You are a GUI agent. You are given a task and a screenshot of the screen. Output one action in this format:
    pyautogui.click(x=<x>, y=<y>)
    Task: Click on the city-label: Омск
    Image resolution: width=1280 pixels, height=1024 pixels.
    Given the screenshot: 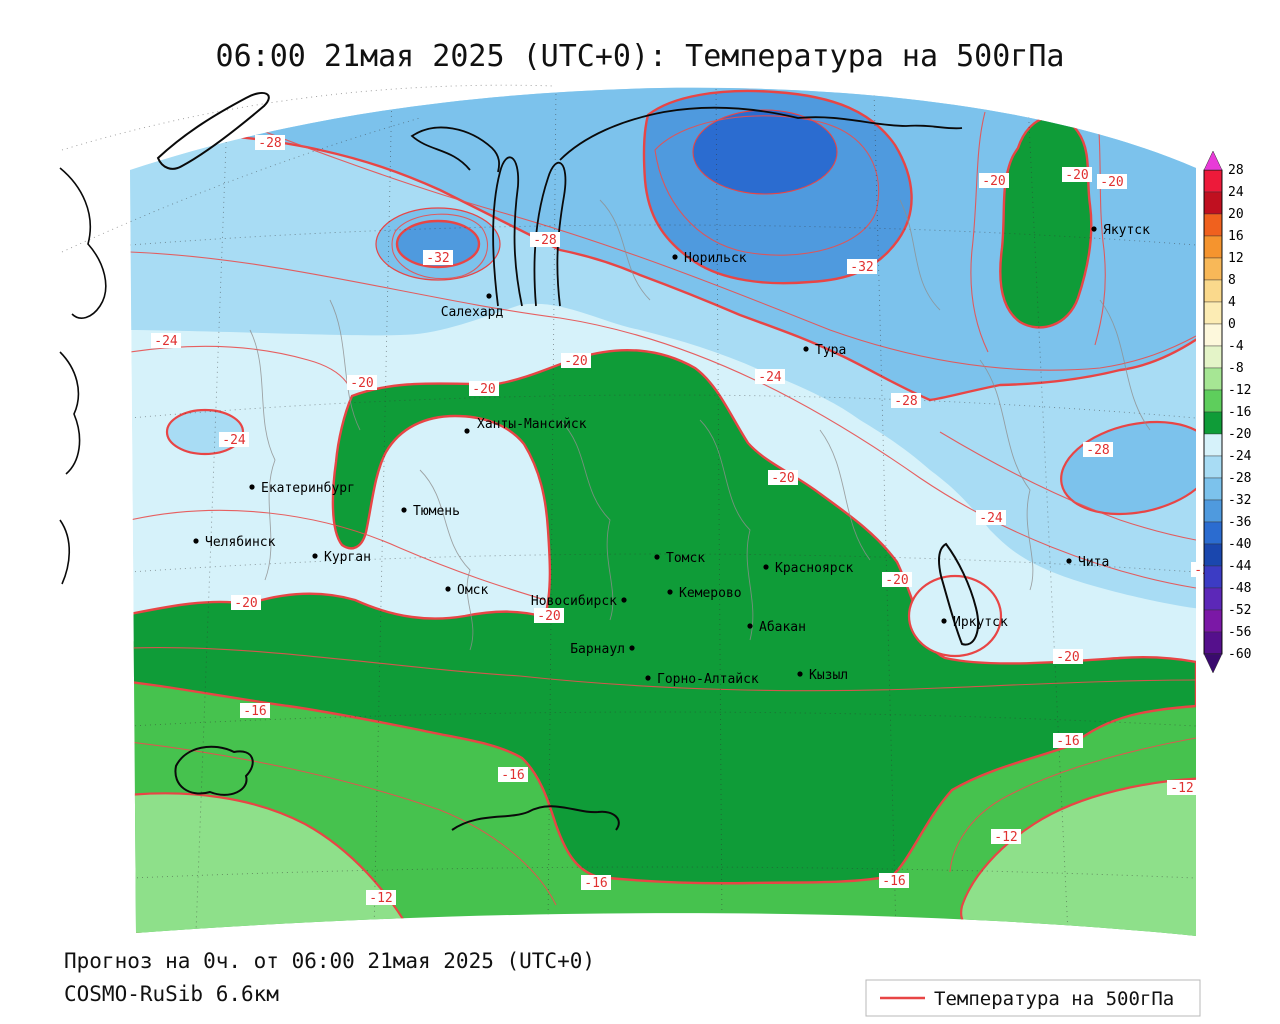 What is the action you would take?
    pyautogui.click(x=472, y=590)
    